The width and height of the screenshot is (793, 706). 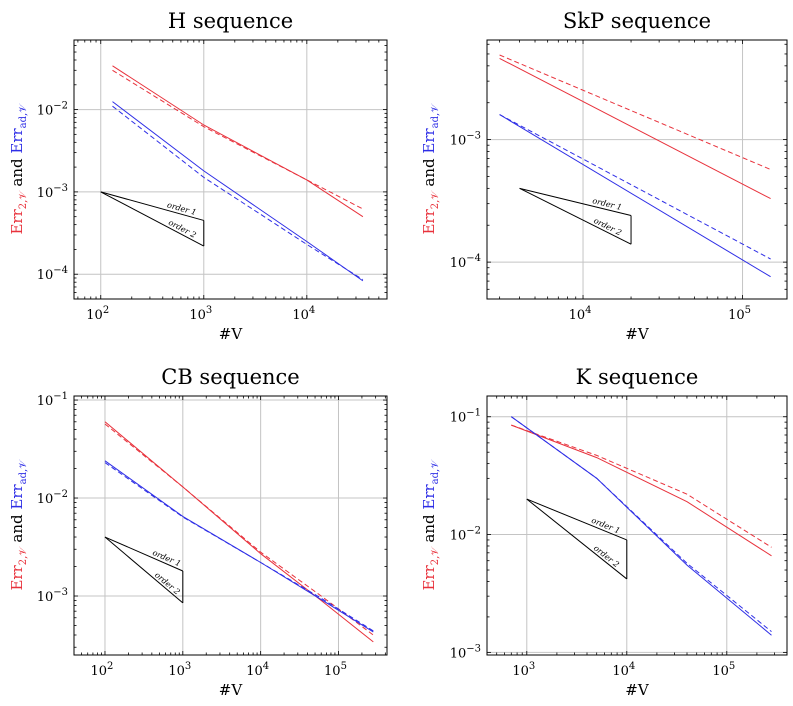 I want to click on chart-title: H sequence, so click(x=230, y=21).